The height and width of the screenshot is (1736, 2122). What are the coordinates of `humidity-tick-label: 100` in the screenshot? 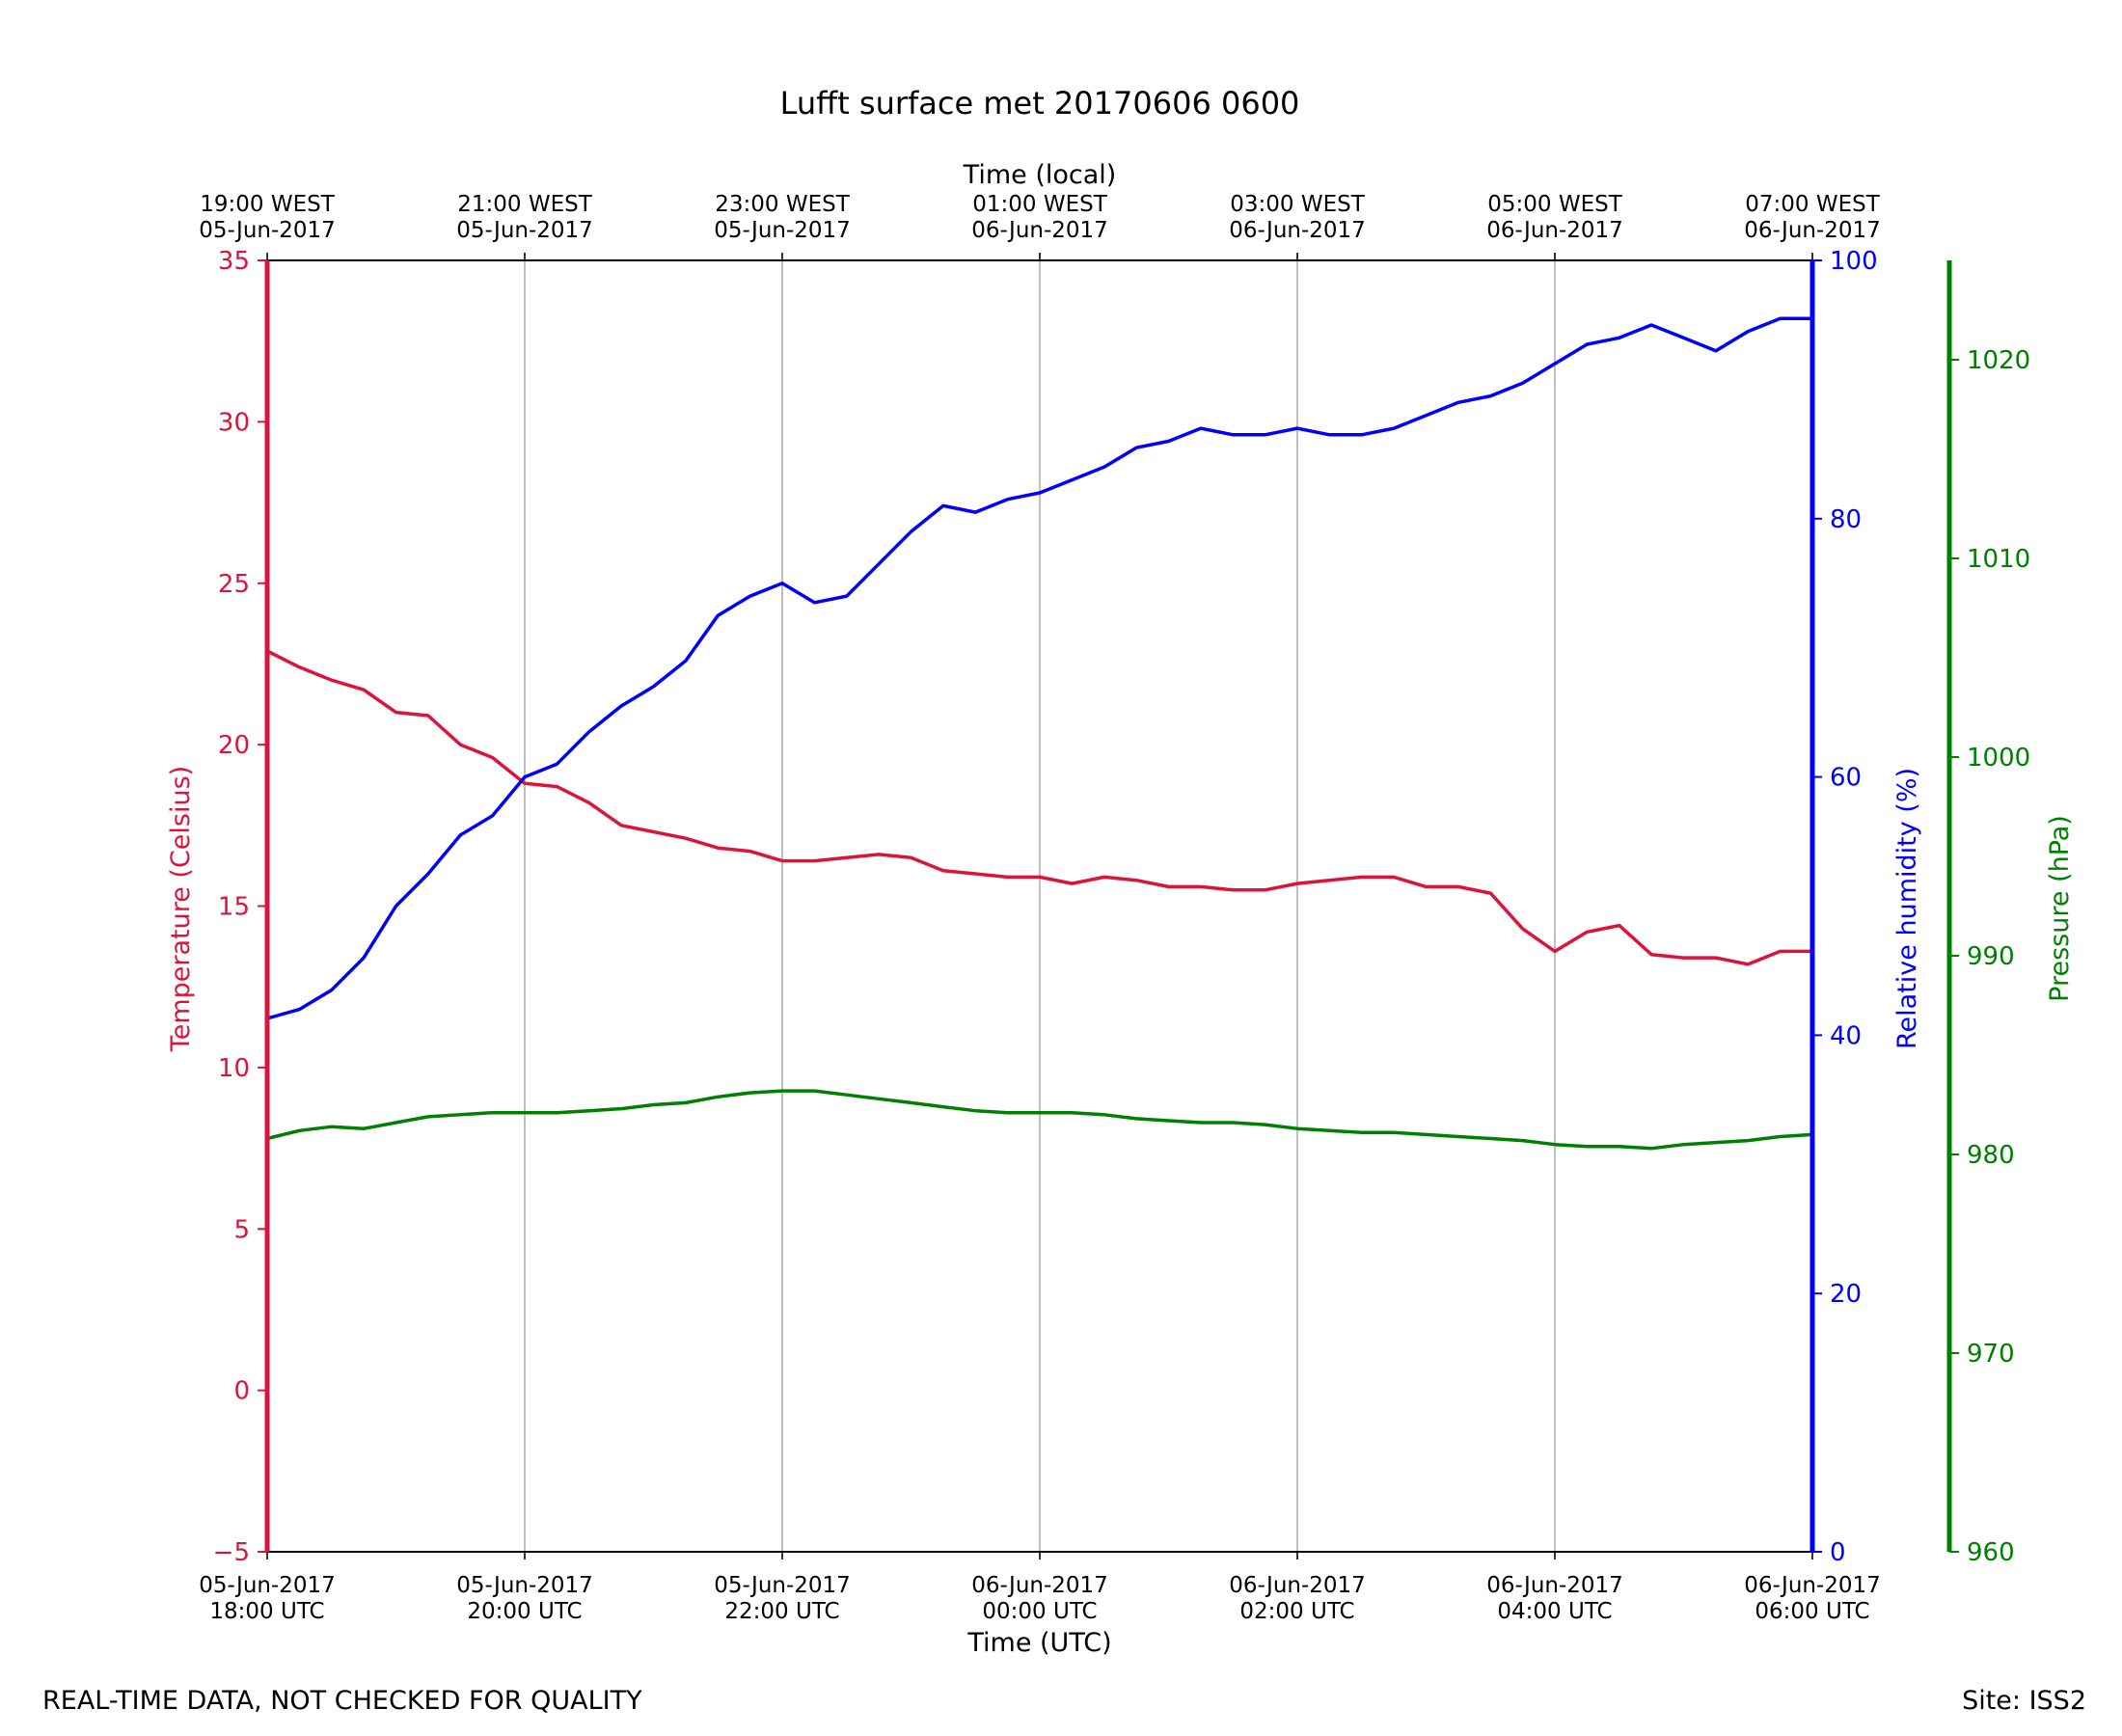 It's located at (1854, 261).